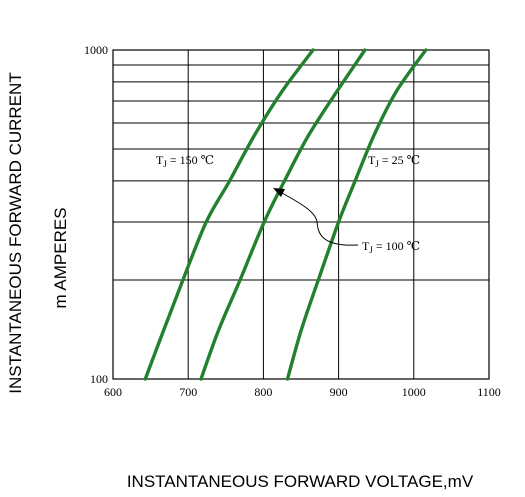  What do you see at coordinates (15, 232) in the screenshot?
I see `y-axis-label-line1: INSTANTANEOUS FORWARD CURRENT` at bounding box center [15, 232].